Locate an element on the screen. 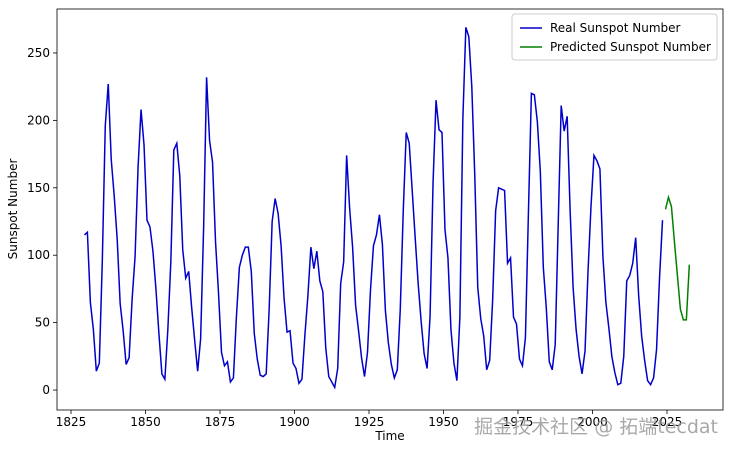 This screenshot has height=451, width=731. y-tick-label: 200 is located at coordinates (38, 120).